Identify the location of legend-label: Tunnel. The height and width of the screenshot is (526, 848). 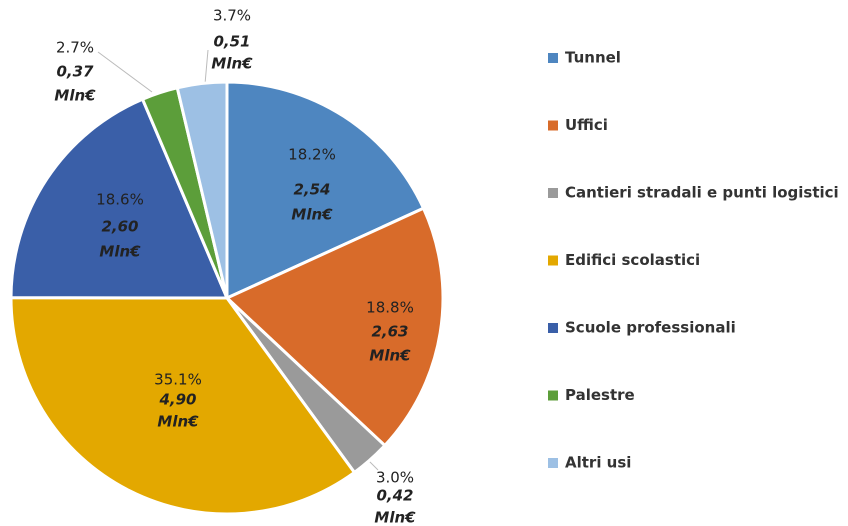
(593, 58).